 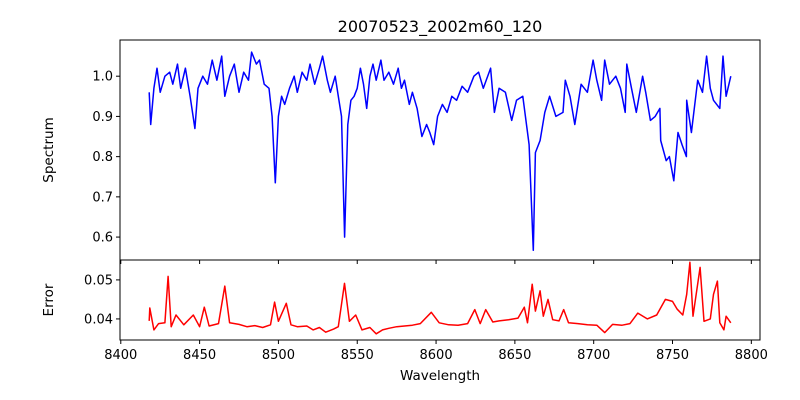 What do you see at coordinates (102, 117) in the screenshot?
I see `spectrum-y-tick-label: 0.9` at bounding box center [102, 117].